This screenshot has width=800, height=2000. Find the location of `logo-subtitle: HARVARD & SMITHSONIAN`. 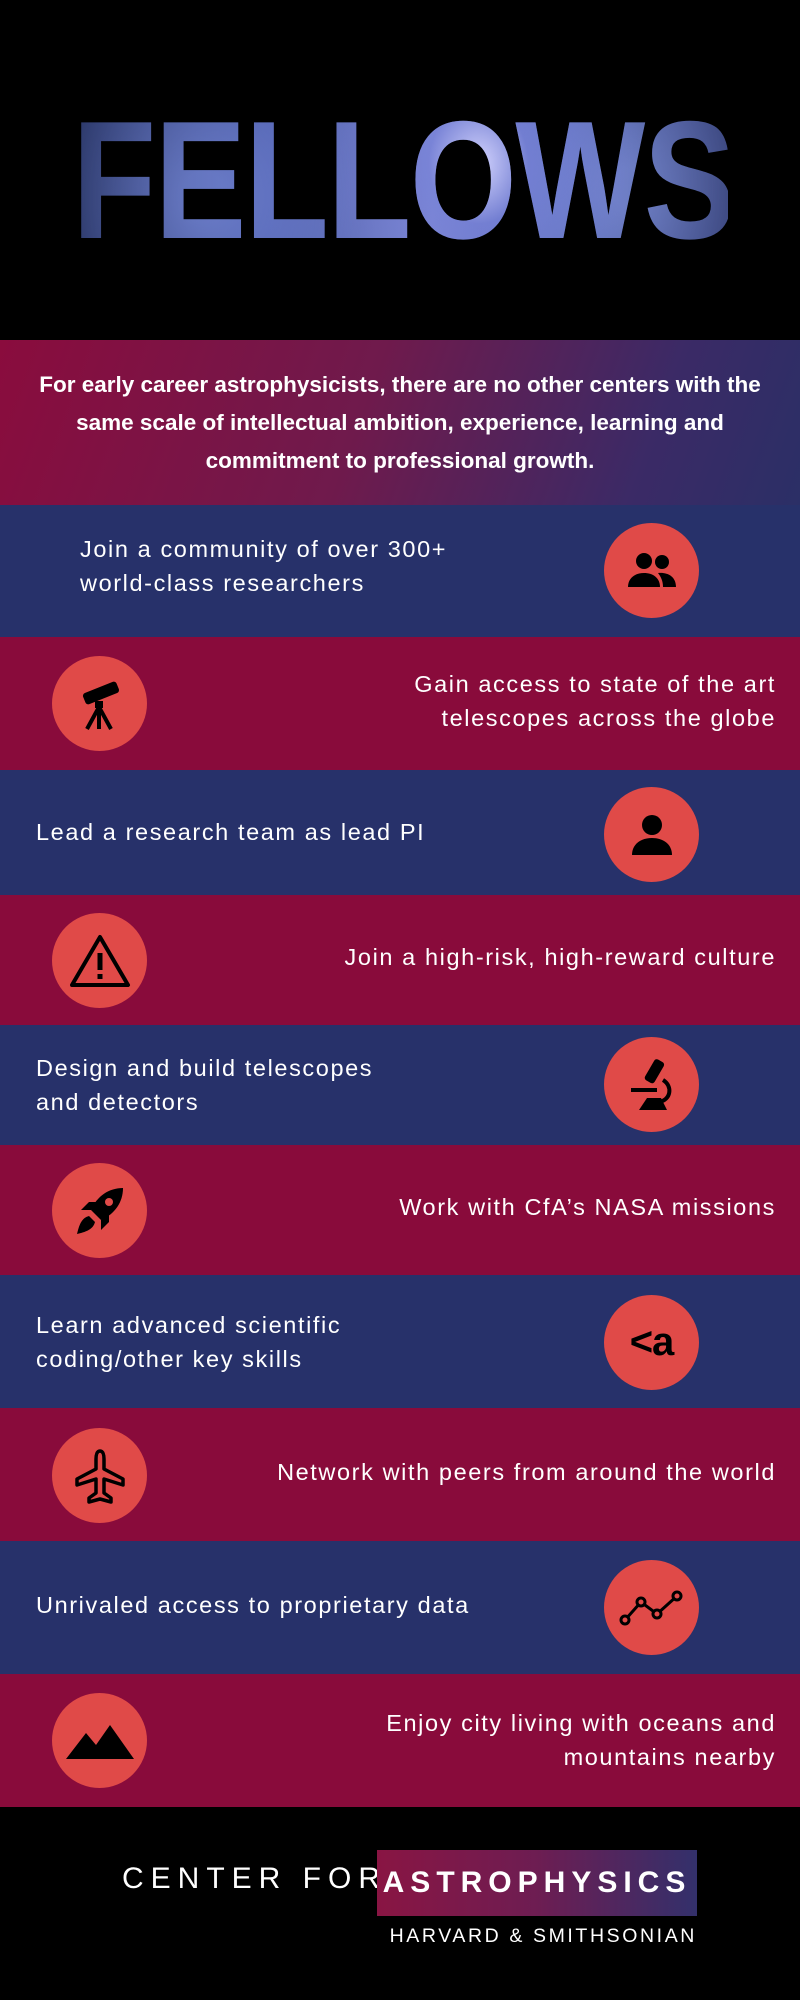

logo-subtitle: HARVARD & SMITHSONIAN is located at coordinates (543, 1936).